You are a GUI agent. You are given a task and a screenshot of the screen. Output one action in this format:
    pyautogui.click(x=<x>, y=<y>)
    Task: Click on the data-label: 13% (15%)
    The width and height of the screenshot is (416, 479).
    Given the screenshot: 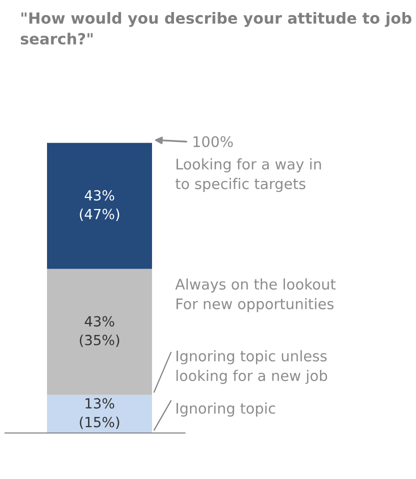 What is the action you would take?
    pyautogui.click(x=100, y=413)
    